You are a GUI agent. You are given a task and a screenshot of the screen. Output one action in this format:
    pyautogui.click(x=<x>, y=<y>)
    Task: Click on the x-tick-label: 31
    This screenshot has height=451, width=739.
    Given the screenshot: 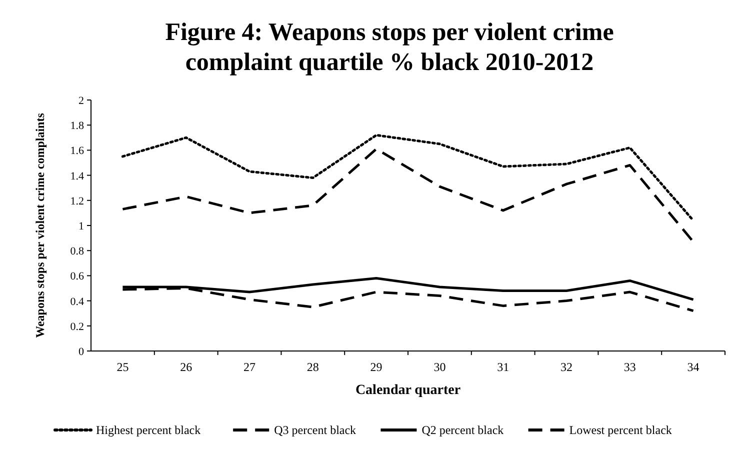 What is the action you would take?
    pyautogui.click(x=503, y=367)
    